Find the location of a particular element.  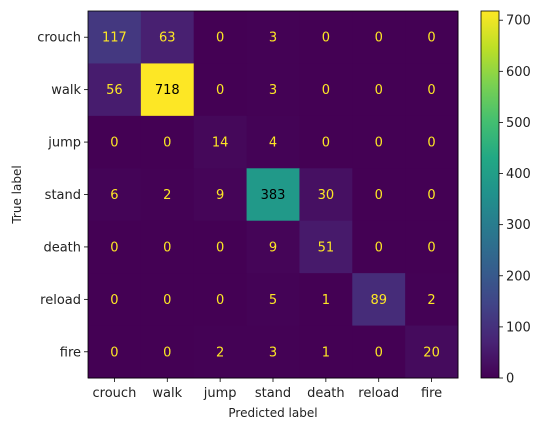

colorbar-ticks: 0 100 200 300 400 500 600 700 is located at coordinates (515, 200).